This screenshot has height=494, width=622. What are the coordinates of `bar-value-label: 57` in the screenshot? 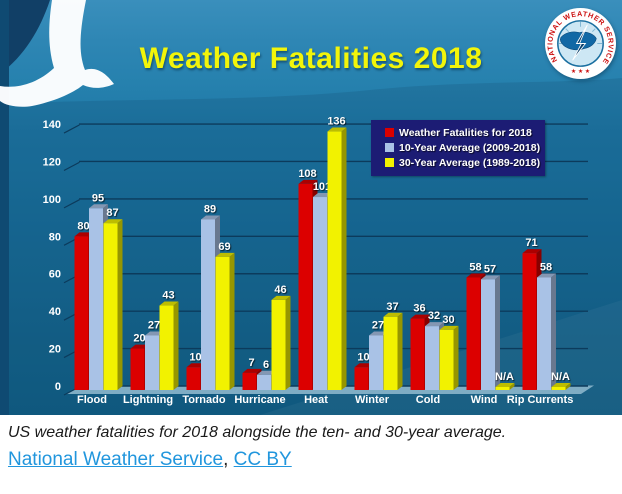 It's located at (490, 269).